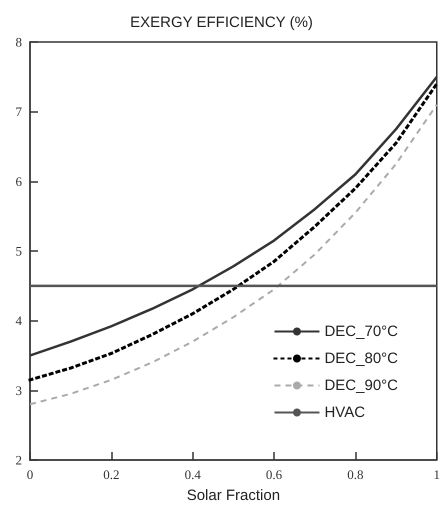  I want to click on y-tick-label: 6, so click(19, 181).